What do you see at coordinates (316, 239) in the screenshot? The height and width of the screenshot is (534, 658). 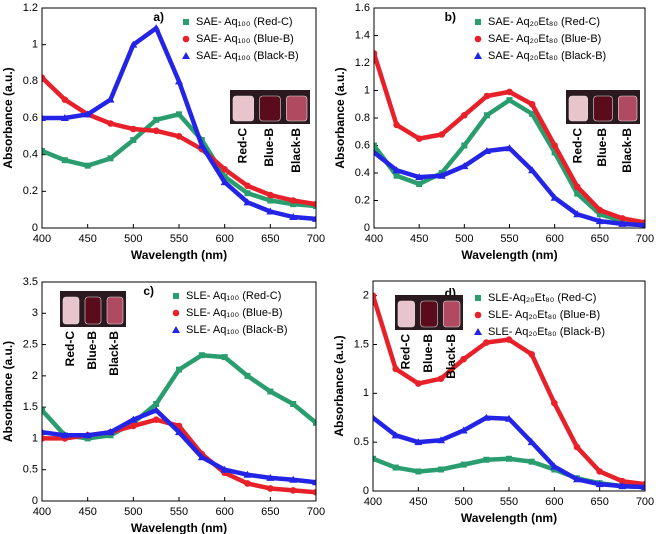 I see `x-tick-label: 700` at bounding box center [316, 239].